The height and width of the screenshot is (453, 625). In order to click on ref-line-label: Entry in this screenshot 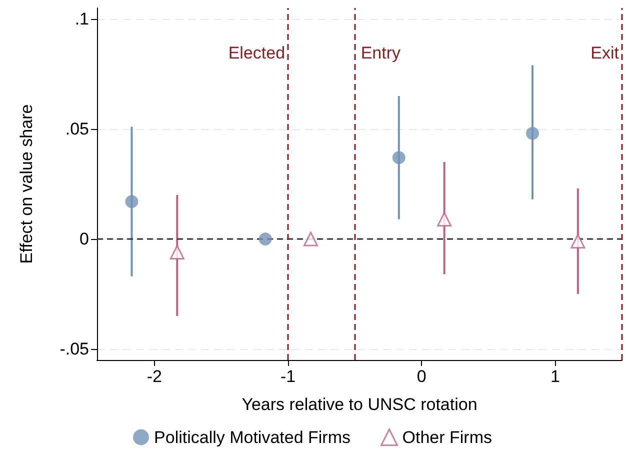, I will do `click(380, 53)`.